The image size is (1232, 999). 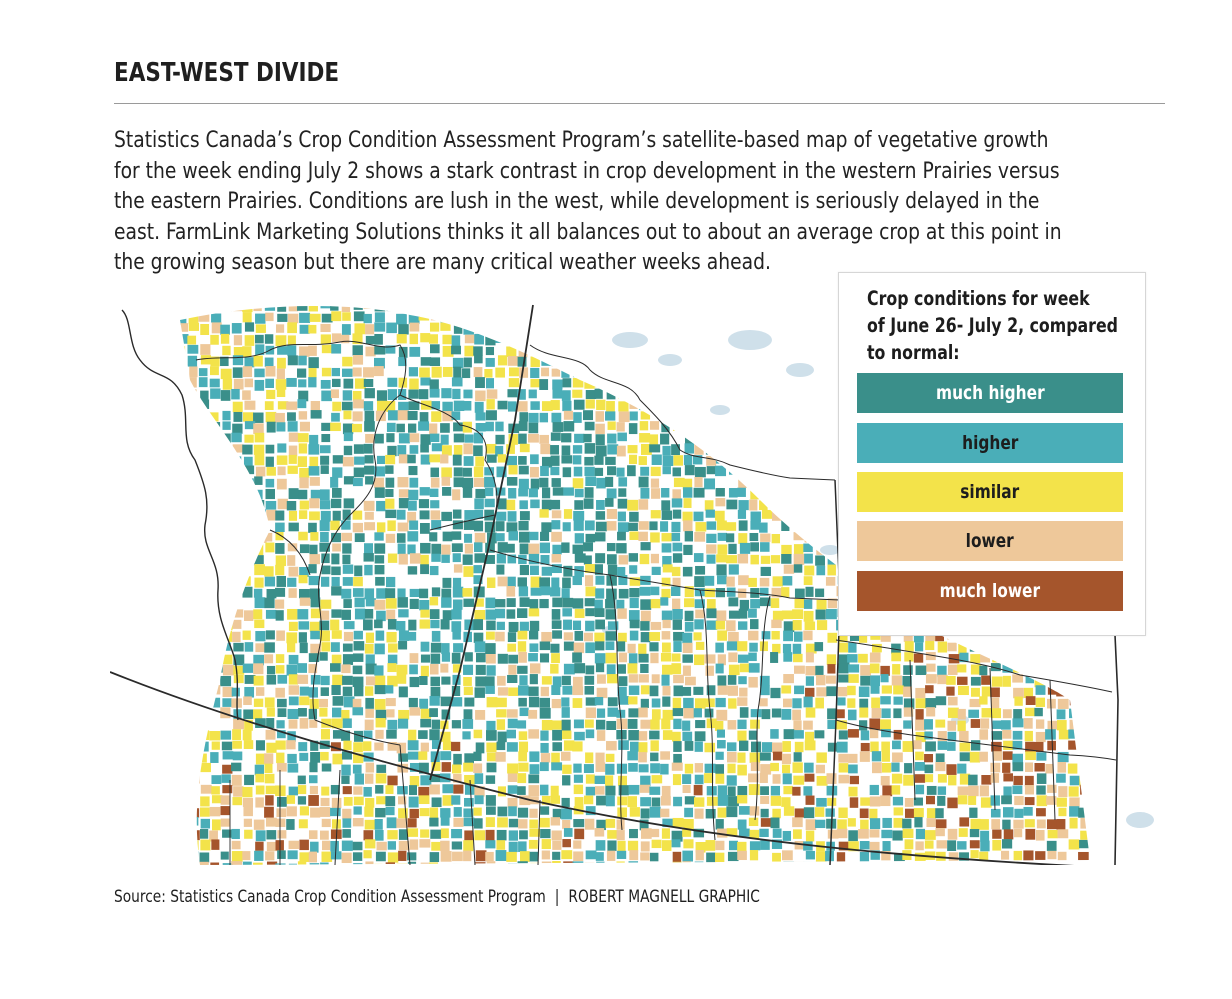 I want to click on lake, so click(x=630, y=340).